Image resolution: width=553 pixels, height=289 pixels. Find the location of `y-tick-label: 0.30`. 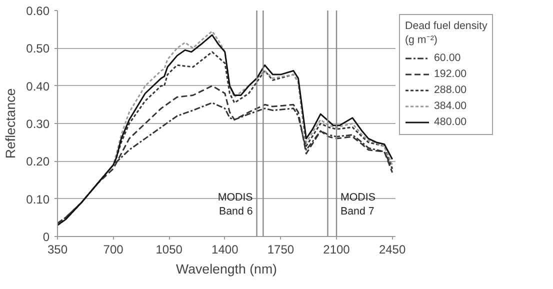

y-tick-label: 0.30 is located at coordinates (38, 124).